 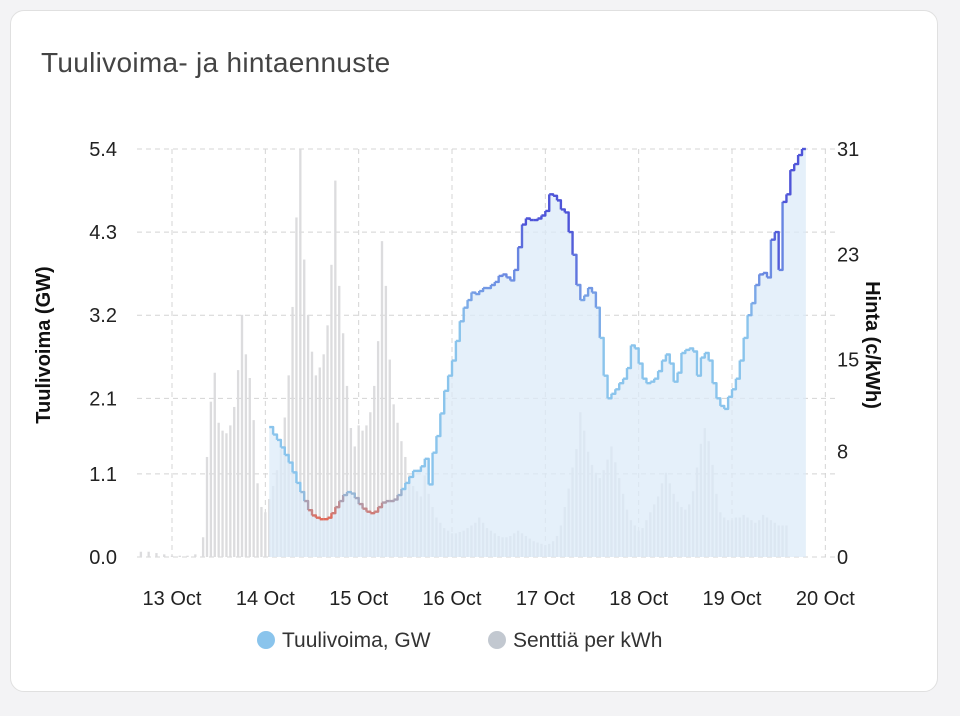 What do you see at coordinates (103, 150) in the screenshot?
I see `y-tick-label: 5.4` at bounding box center [103, 150].